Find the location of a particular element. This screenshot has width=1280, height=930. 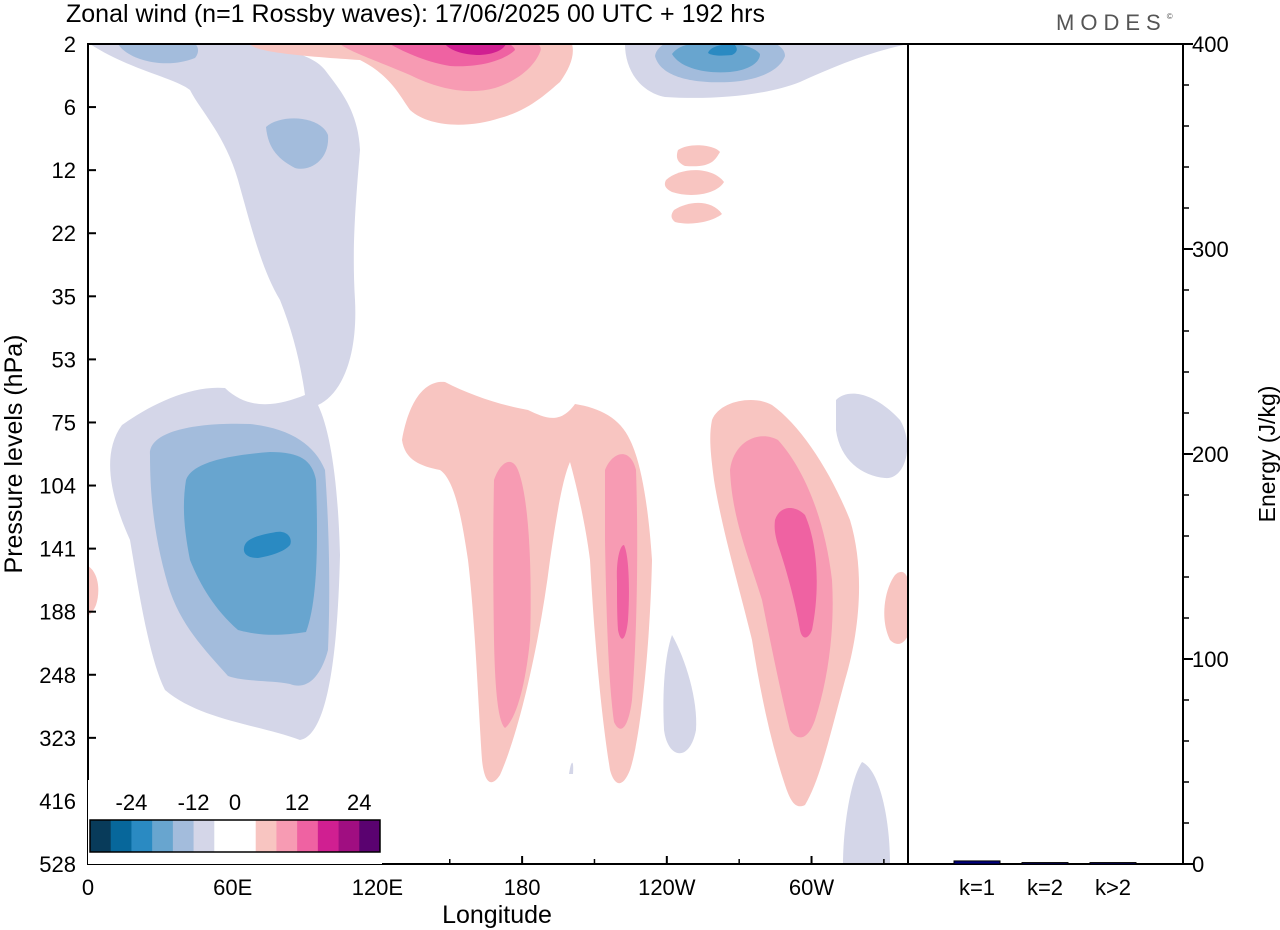

pressure-tick-label: 104 is located at coordinates (57, 486).